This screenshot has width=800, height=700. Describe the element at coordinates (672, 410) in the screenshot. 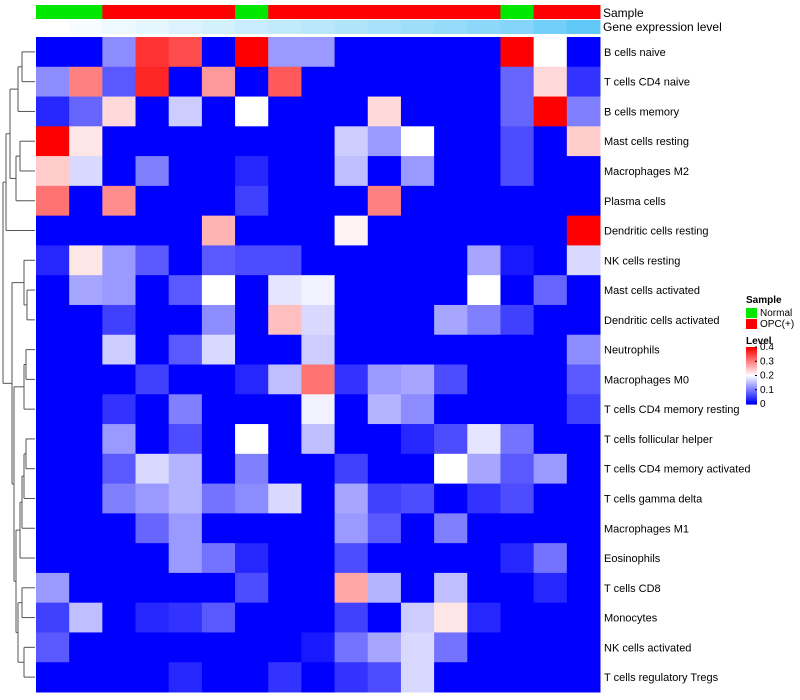

I see `row-label: T cells CD4 memory resting` at that location.